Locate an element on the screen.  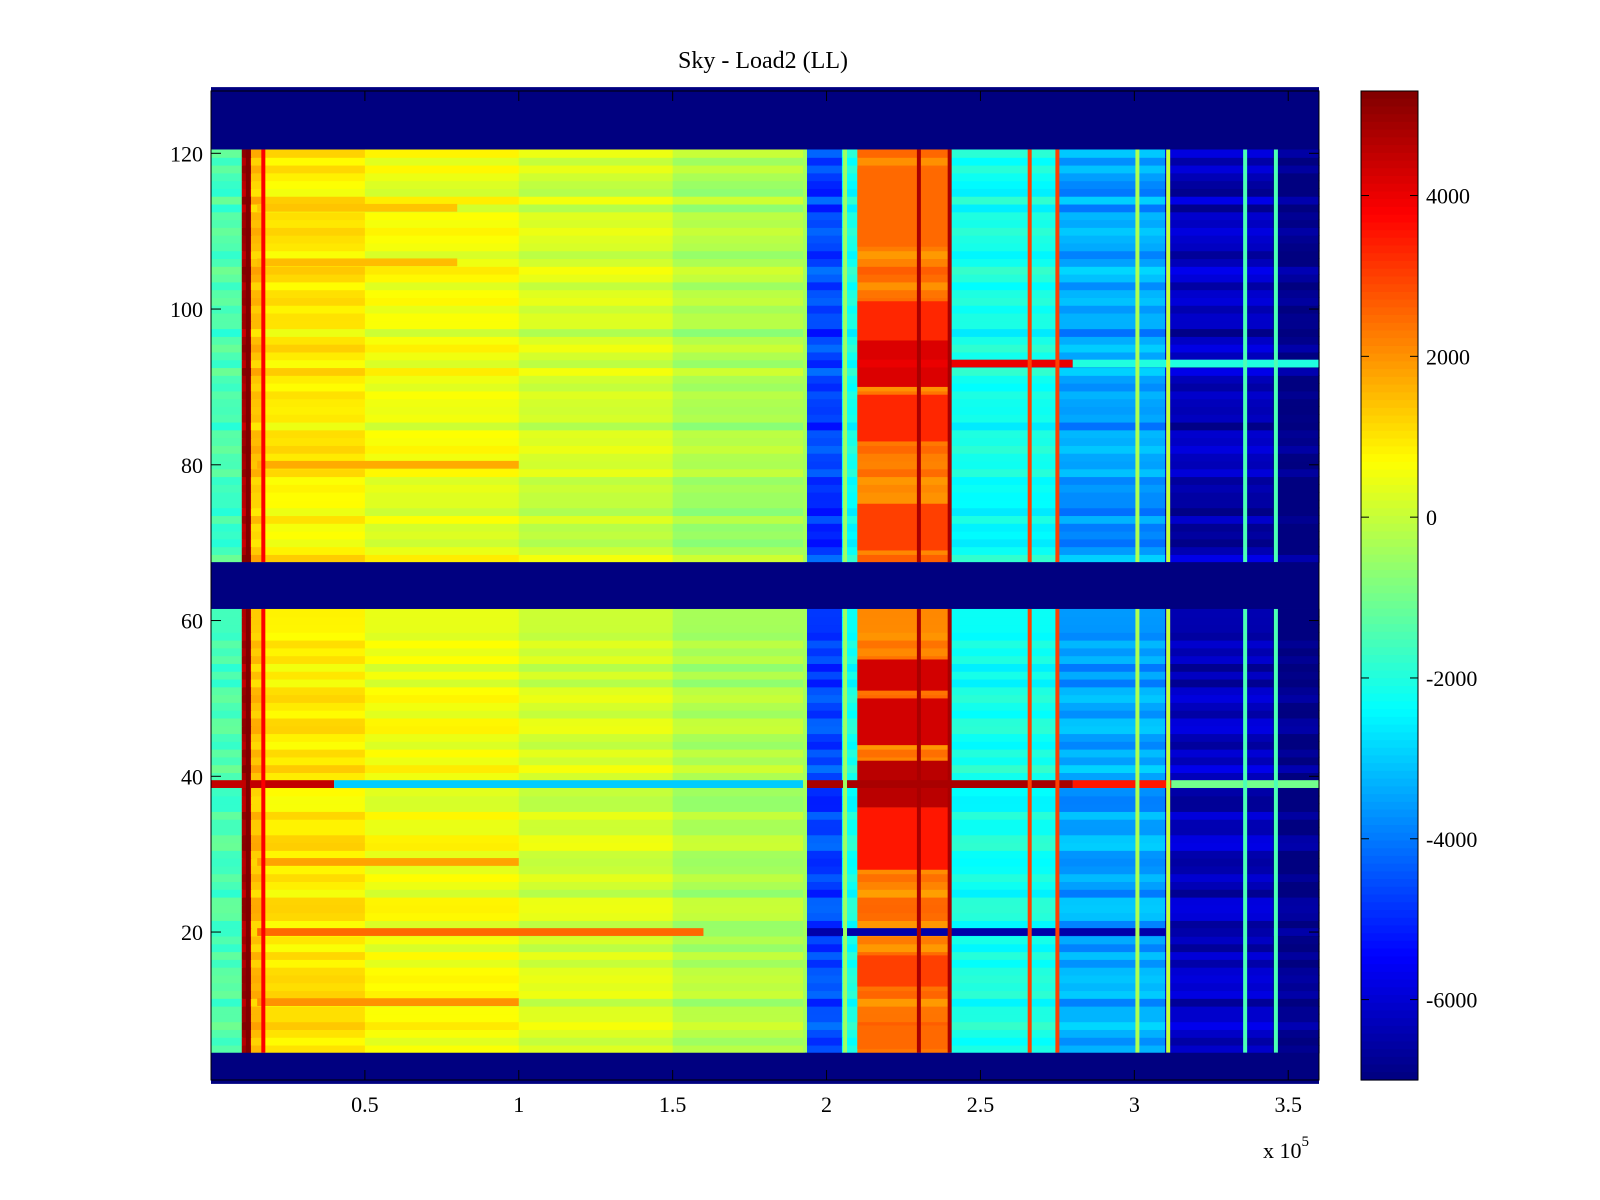
heatmap-block is located at coordinates (903, 321).